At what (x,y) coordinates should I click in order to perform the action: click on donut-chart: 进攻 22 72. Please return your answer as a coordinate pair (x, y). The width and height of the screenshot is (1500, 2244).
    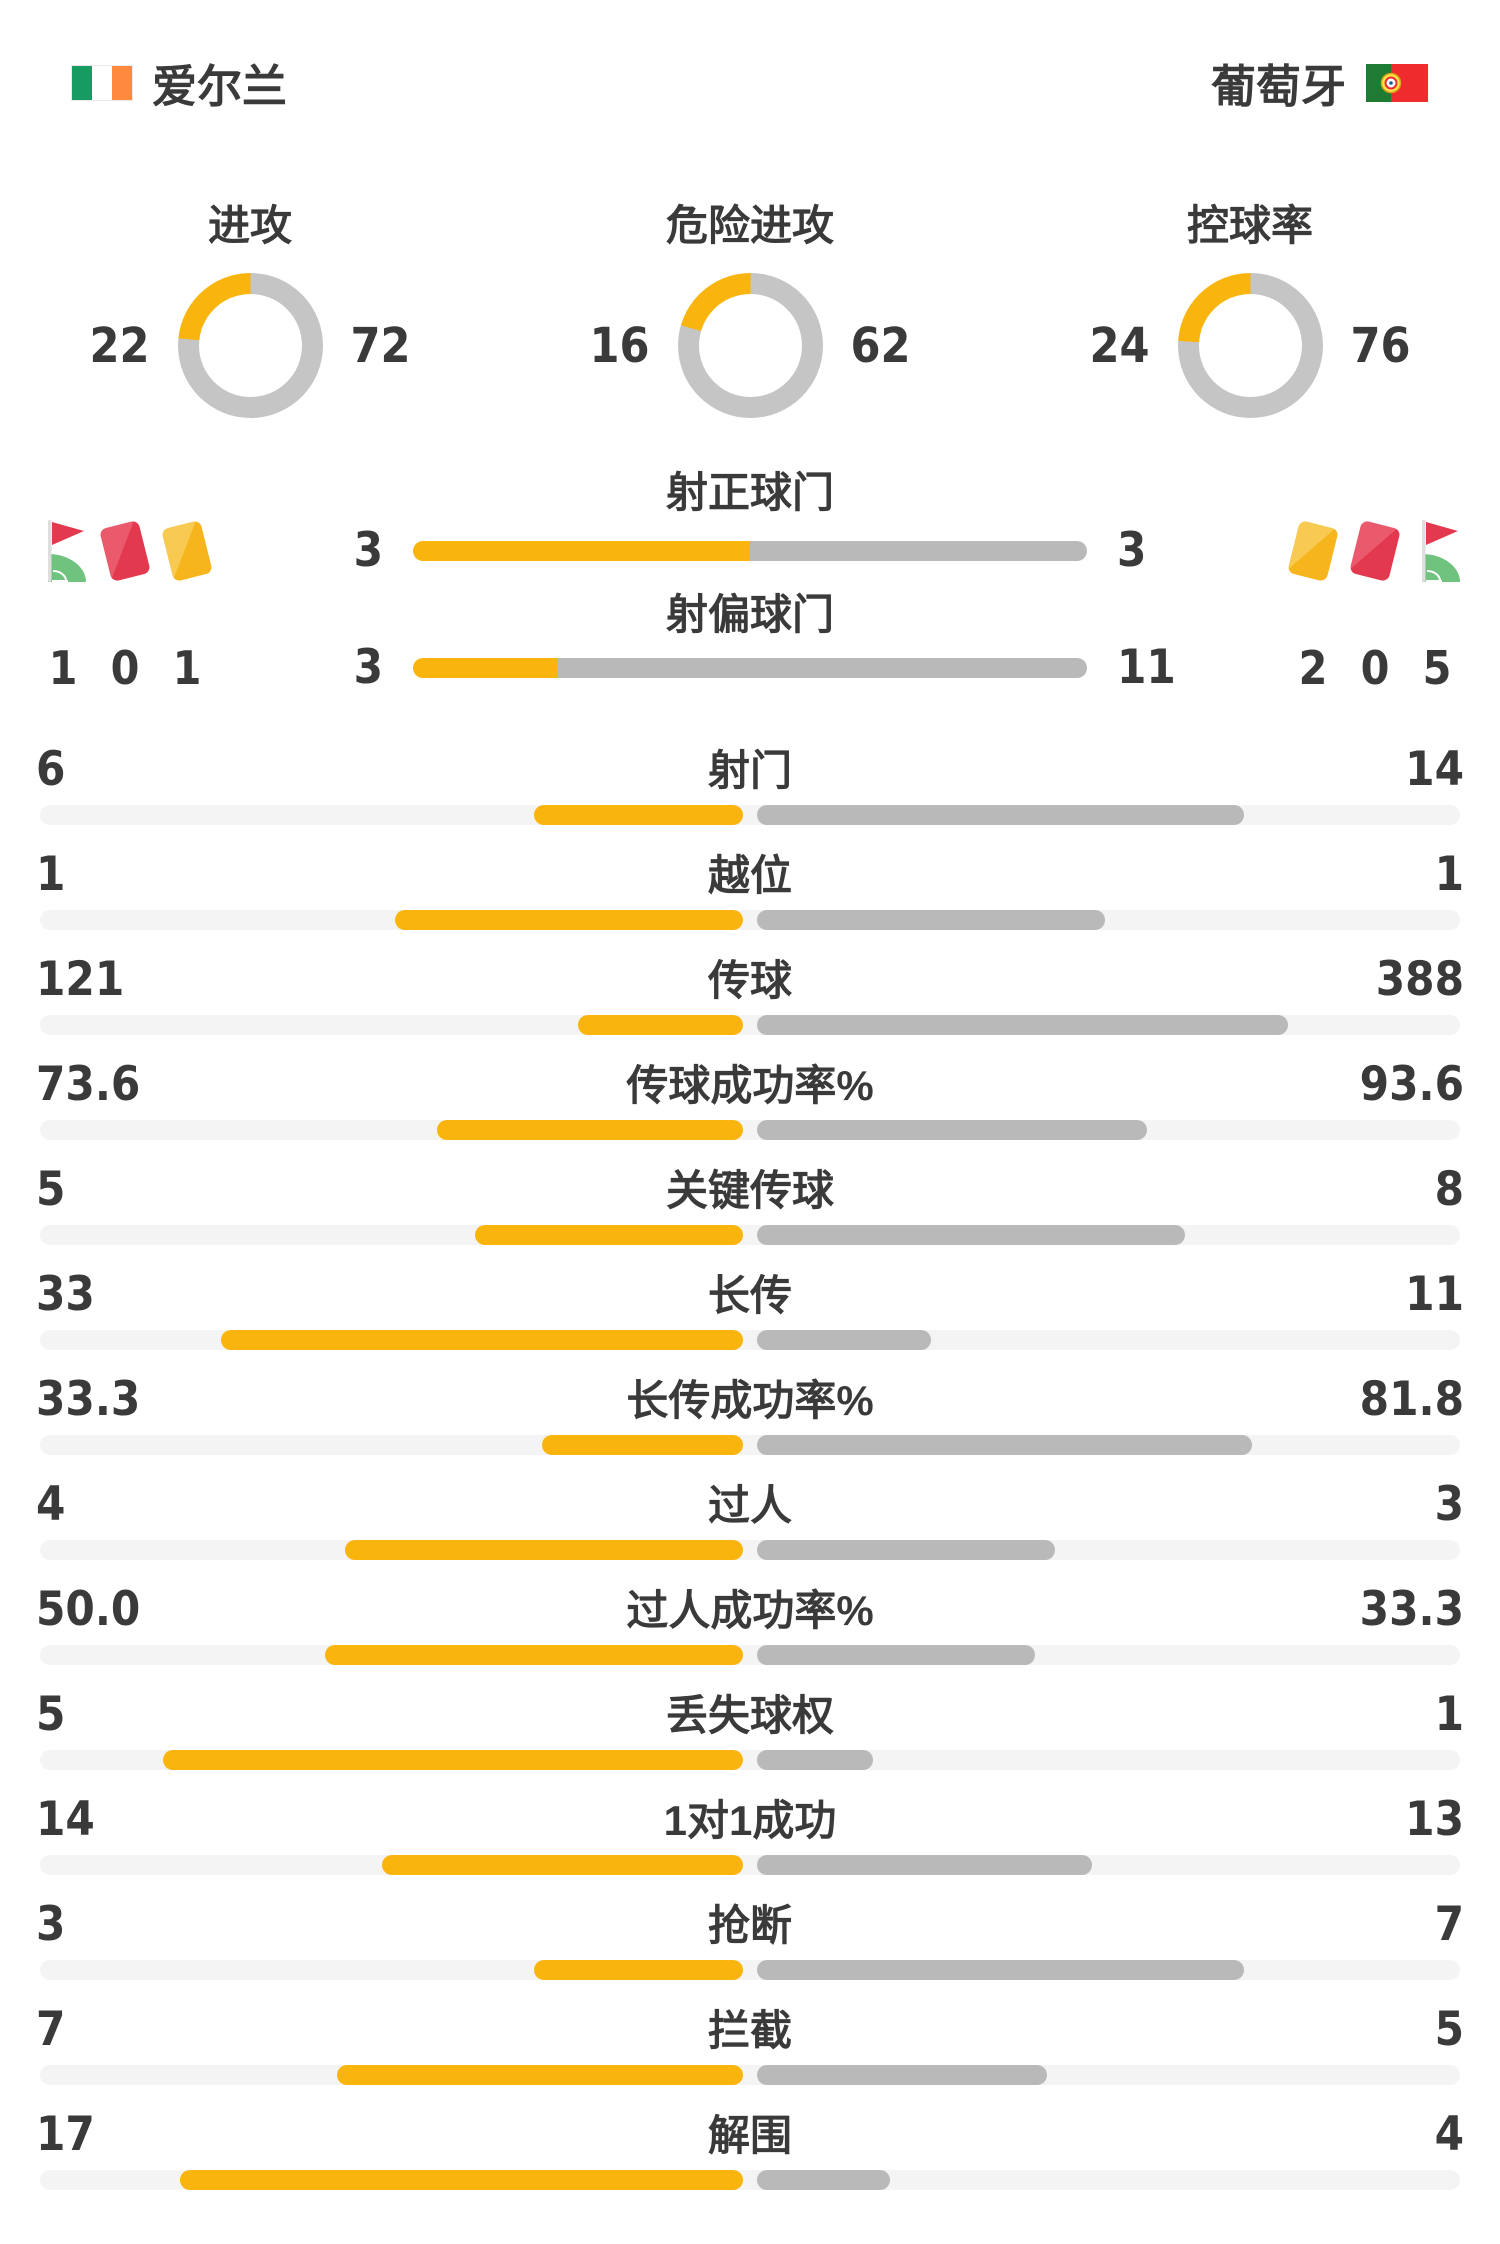
    Looking at the image, I should click on (250, 309).